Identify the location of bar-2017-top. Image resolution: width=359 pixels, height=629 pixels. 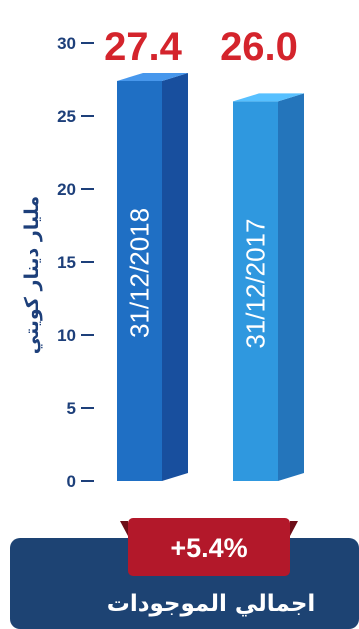
(268, 97).